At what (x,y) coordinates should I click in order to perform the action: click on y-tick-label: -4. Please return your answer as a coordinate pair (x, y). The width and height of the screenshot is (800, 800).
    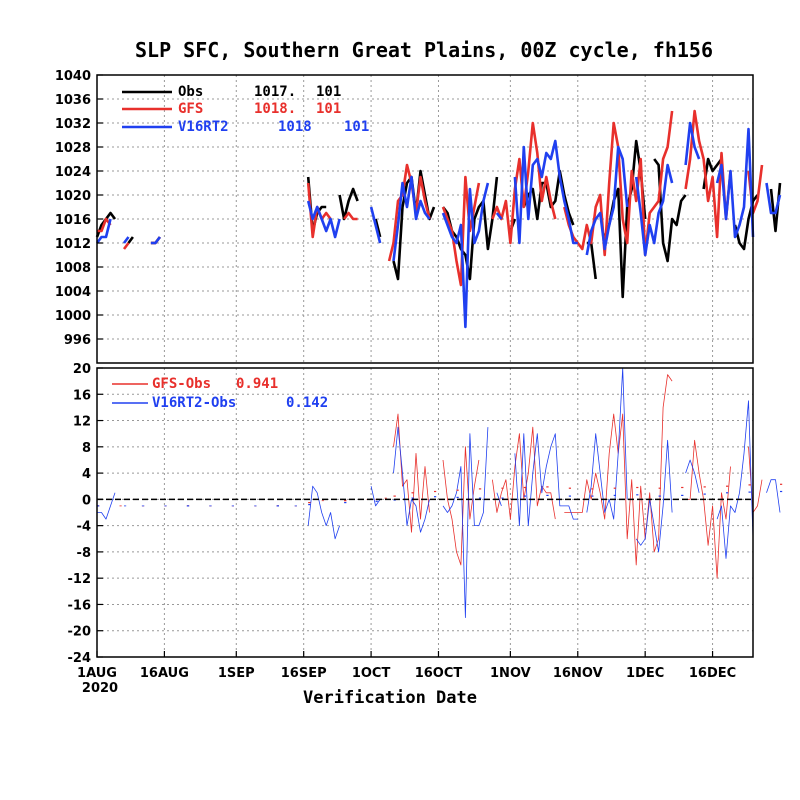
    Looking at the image, I should click on (84, 527).